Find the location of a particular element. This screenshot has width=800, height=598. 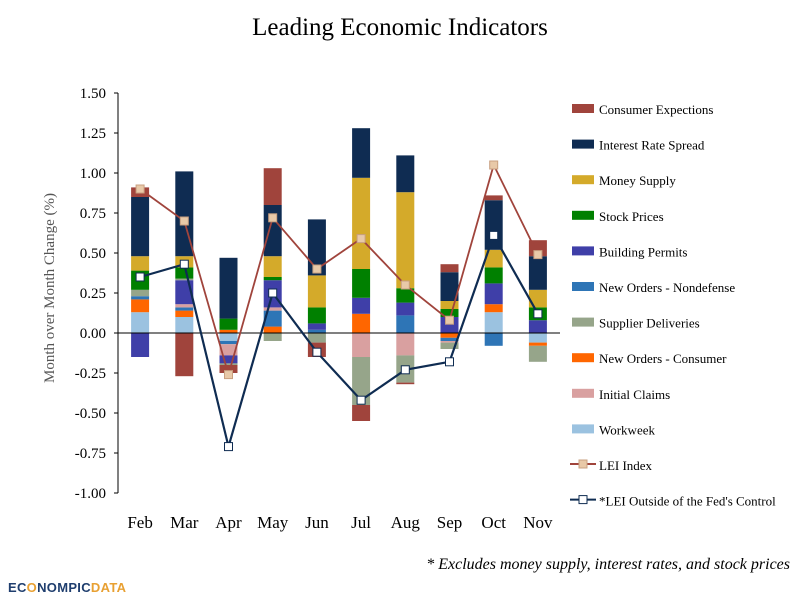

y-tick-label: 1.25 is located at coordinates (93, 134).